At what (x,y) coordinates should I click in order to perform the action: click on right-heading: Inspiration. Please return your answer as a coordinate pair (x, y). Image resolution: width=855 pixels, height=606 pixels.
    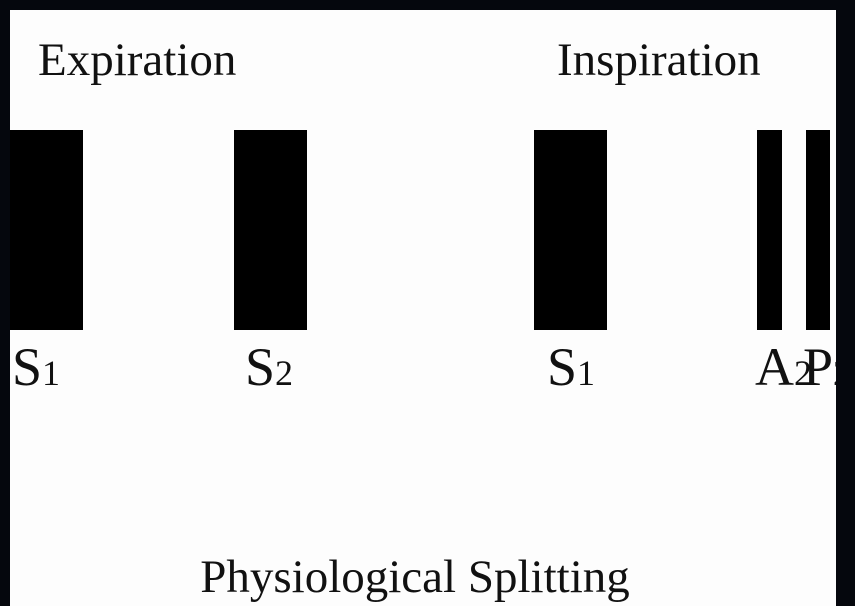
    Looking at the image, I should click on (659, 60).